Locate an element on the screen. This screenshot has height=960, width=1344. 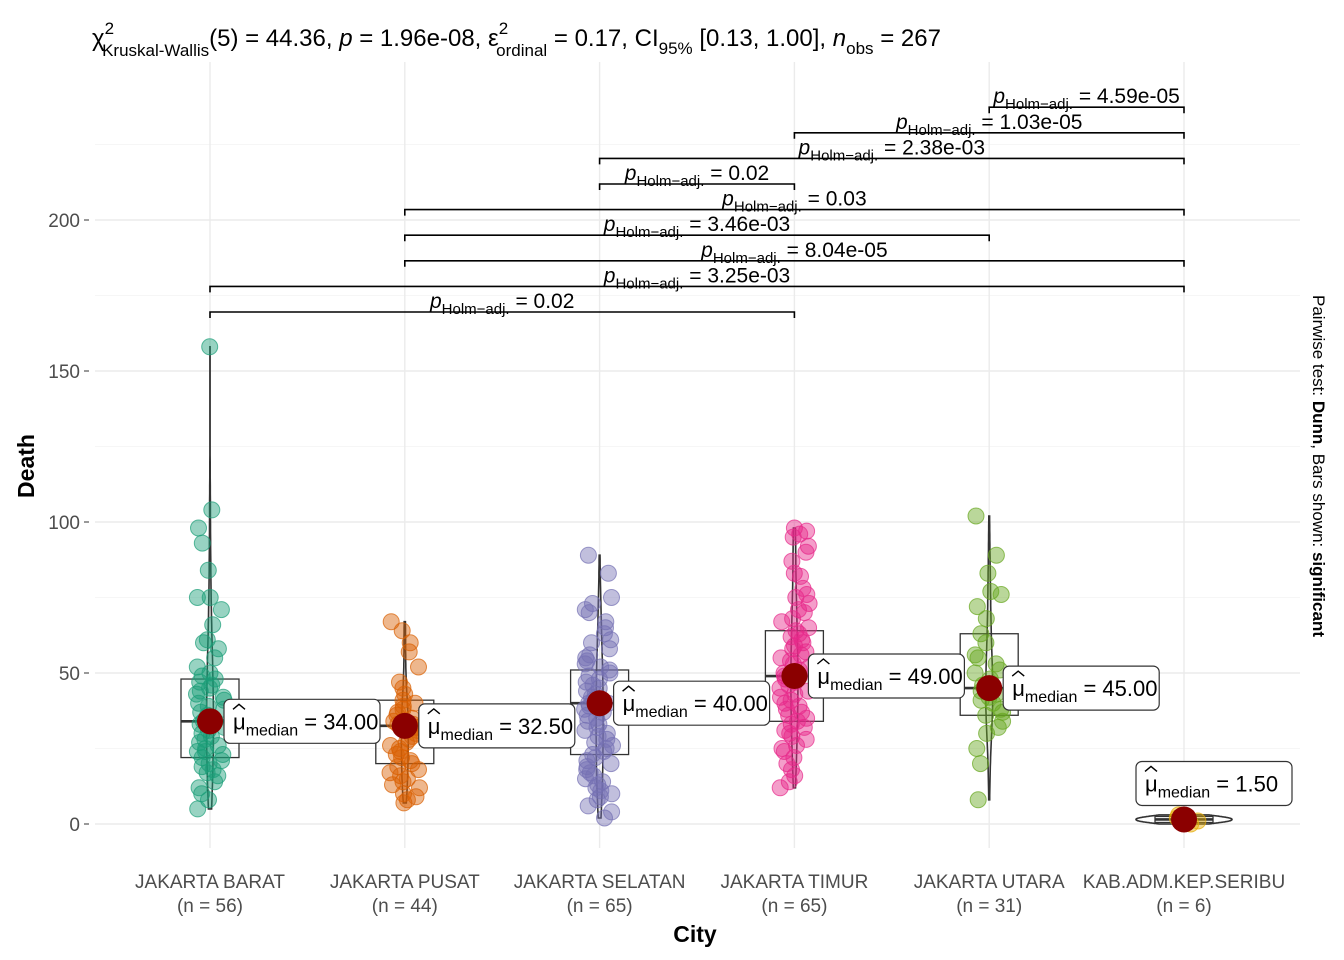
x-tick-count: (n = 44) is located at coordinates (405, 906).